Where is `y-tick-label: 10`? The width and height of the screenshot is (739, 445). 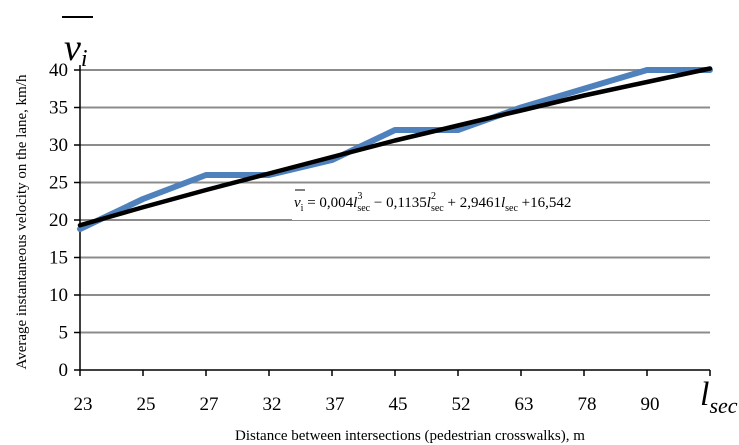 y-tick-label: 10 is located at coordinates (58, 295).